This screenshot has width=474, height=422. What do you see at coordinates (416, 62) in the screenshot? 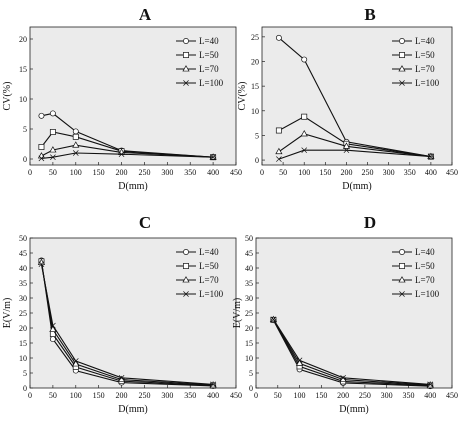
I see `legend: L=40 L=50 L=70 L=100` at bounding box center [416, 62].